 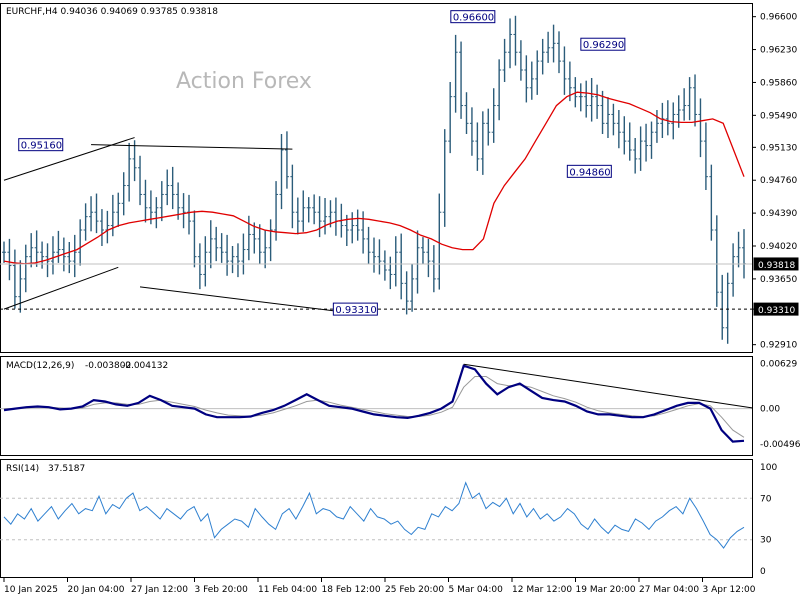 I want to click on rsi-axis-label: 70, so click(x=766, y=499).